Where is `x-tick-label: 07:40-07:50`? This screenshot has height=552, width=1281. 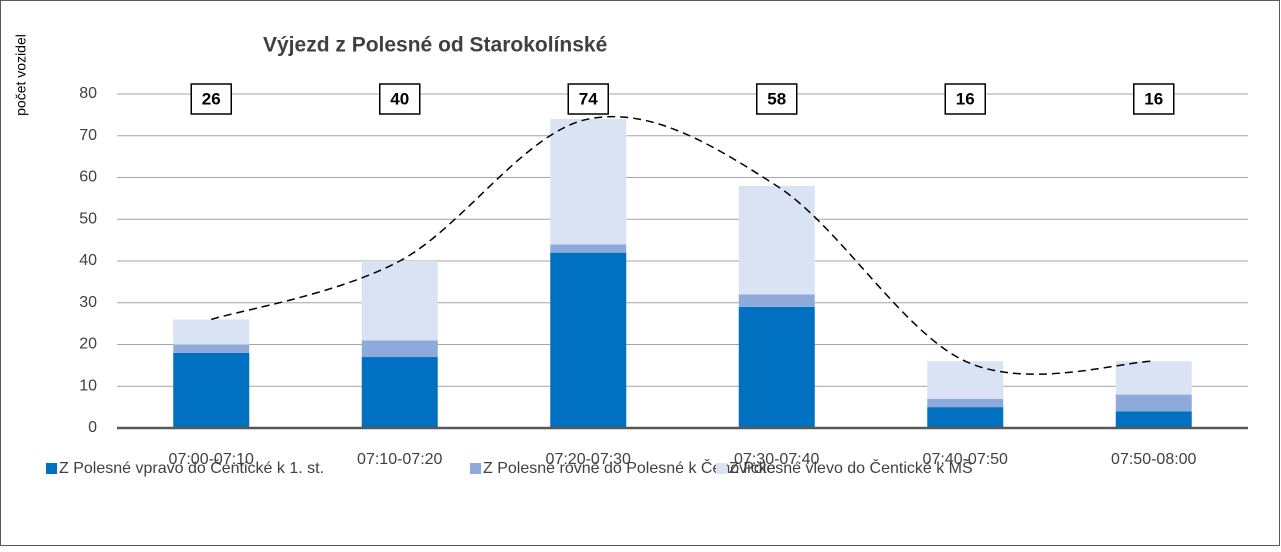 x-tick-label: 07:40-07:50 is located at coordinates (966, 459).